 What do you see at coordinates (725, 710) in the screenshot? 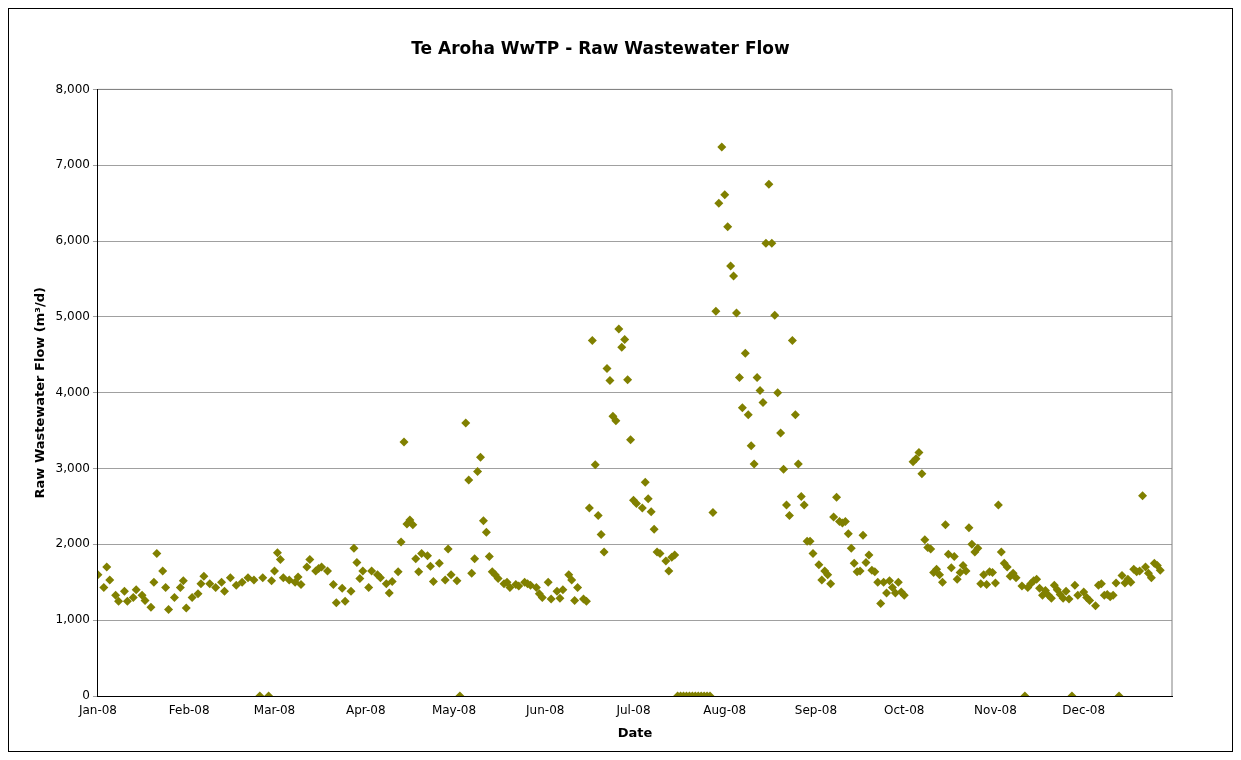
I see `x-tick-label: Aug-08` at bounding box center [725, 710].